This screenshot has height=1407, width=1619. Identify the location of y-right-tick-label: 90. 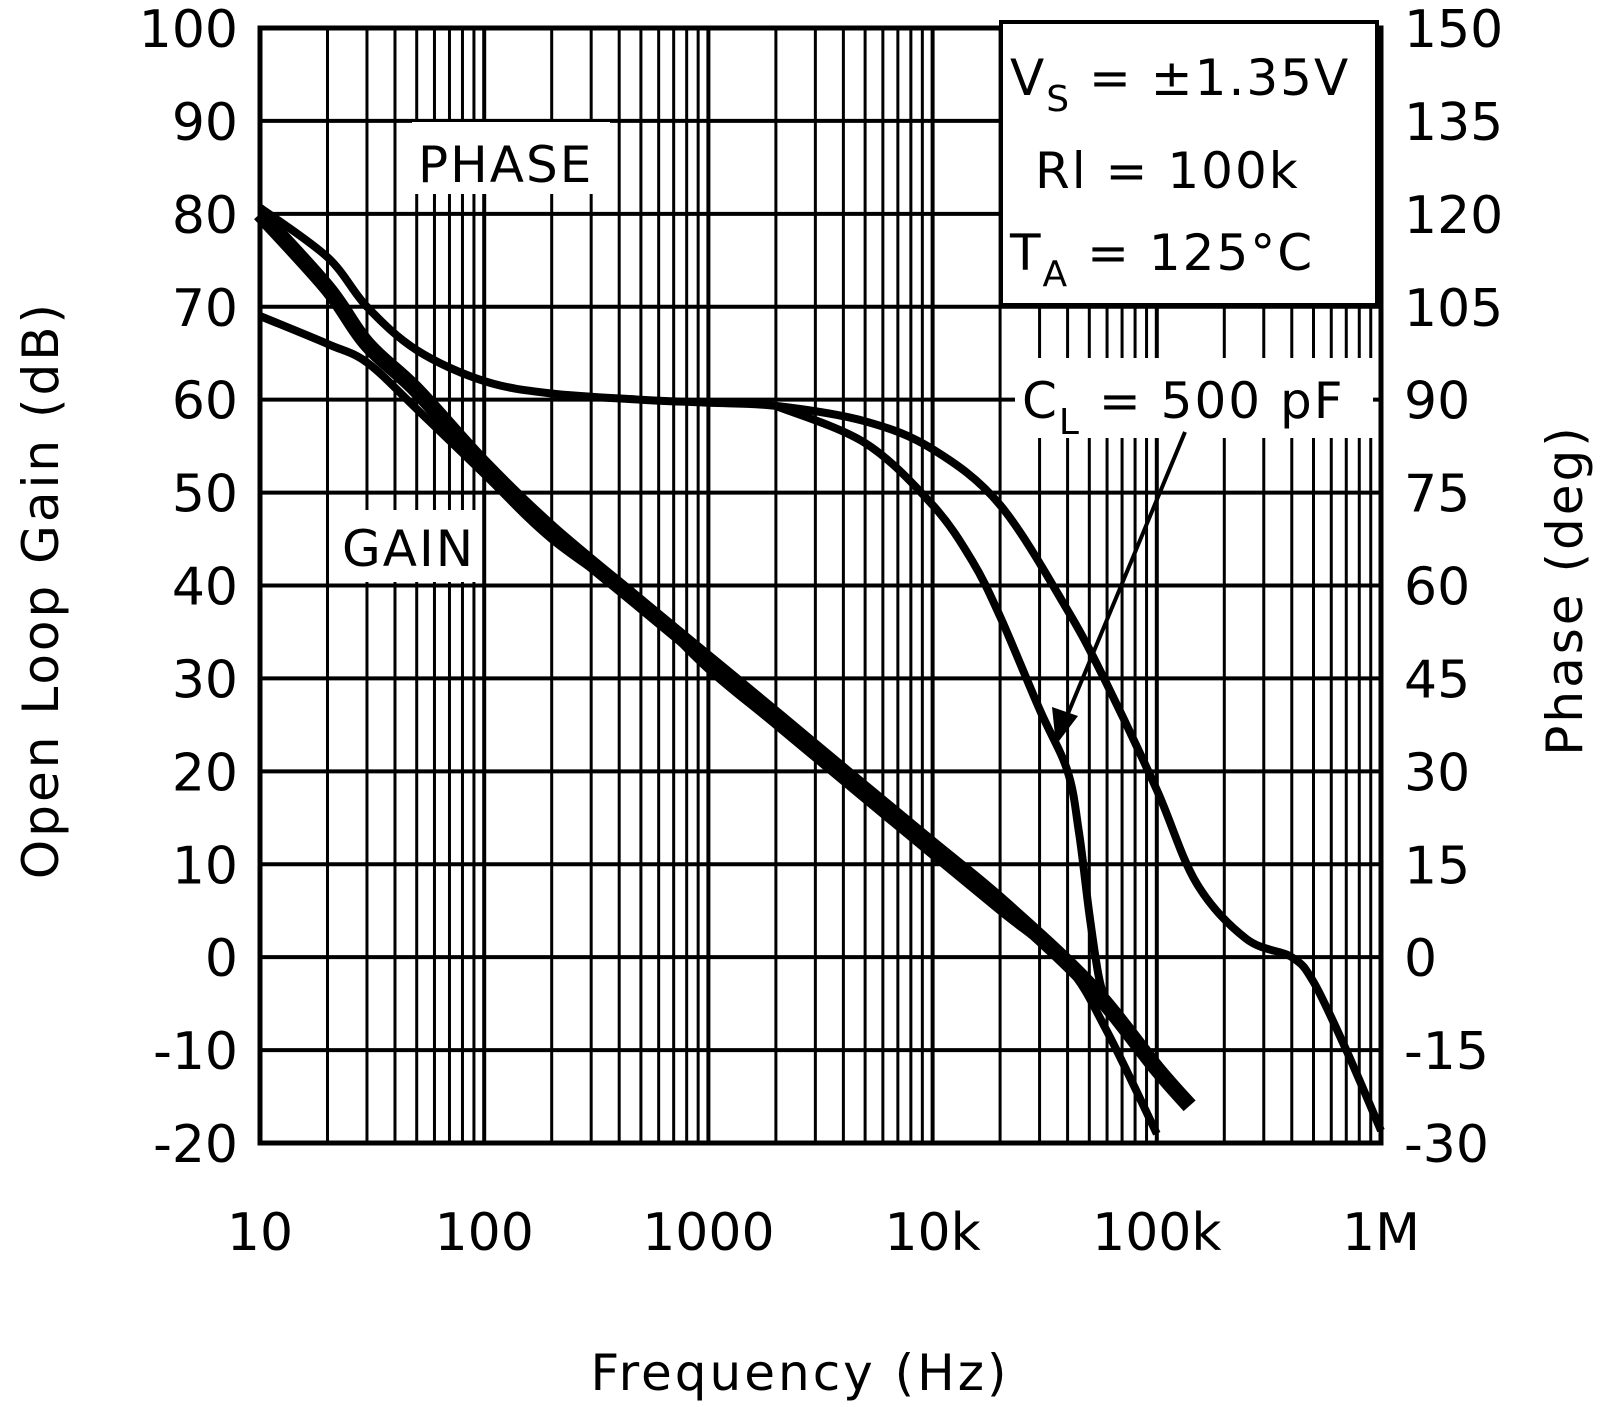
(1437, 402).